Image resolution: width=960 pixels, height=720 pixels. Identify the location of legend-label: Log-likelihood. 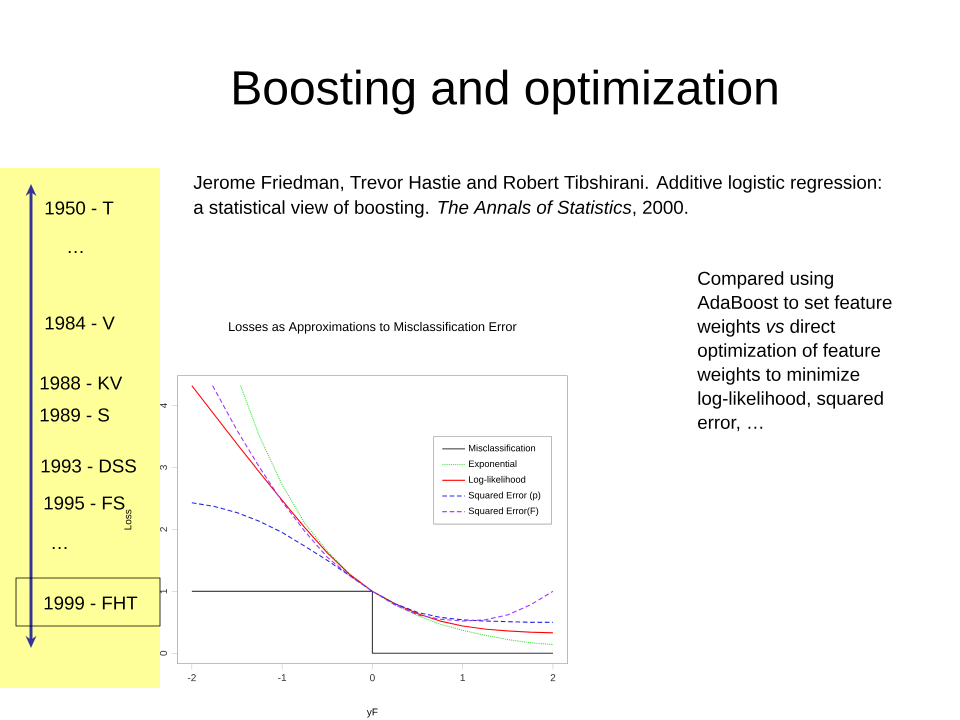
(497, 480).